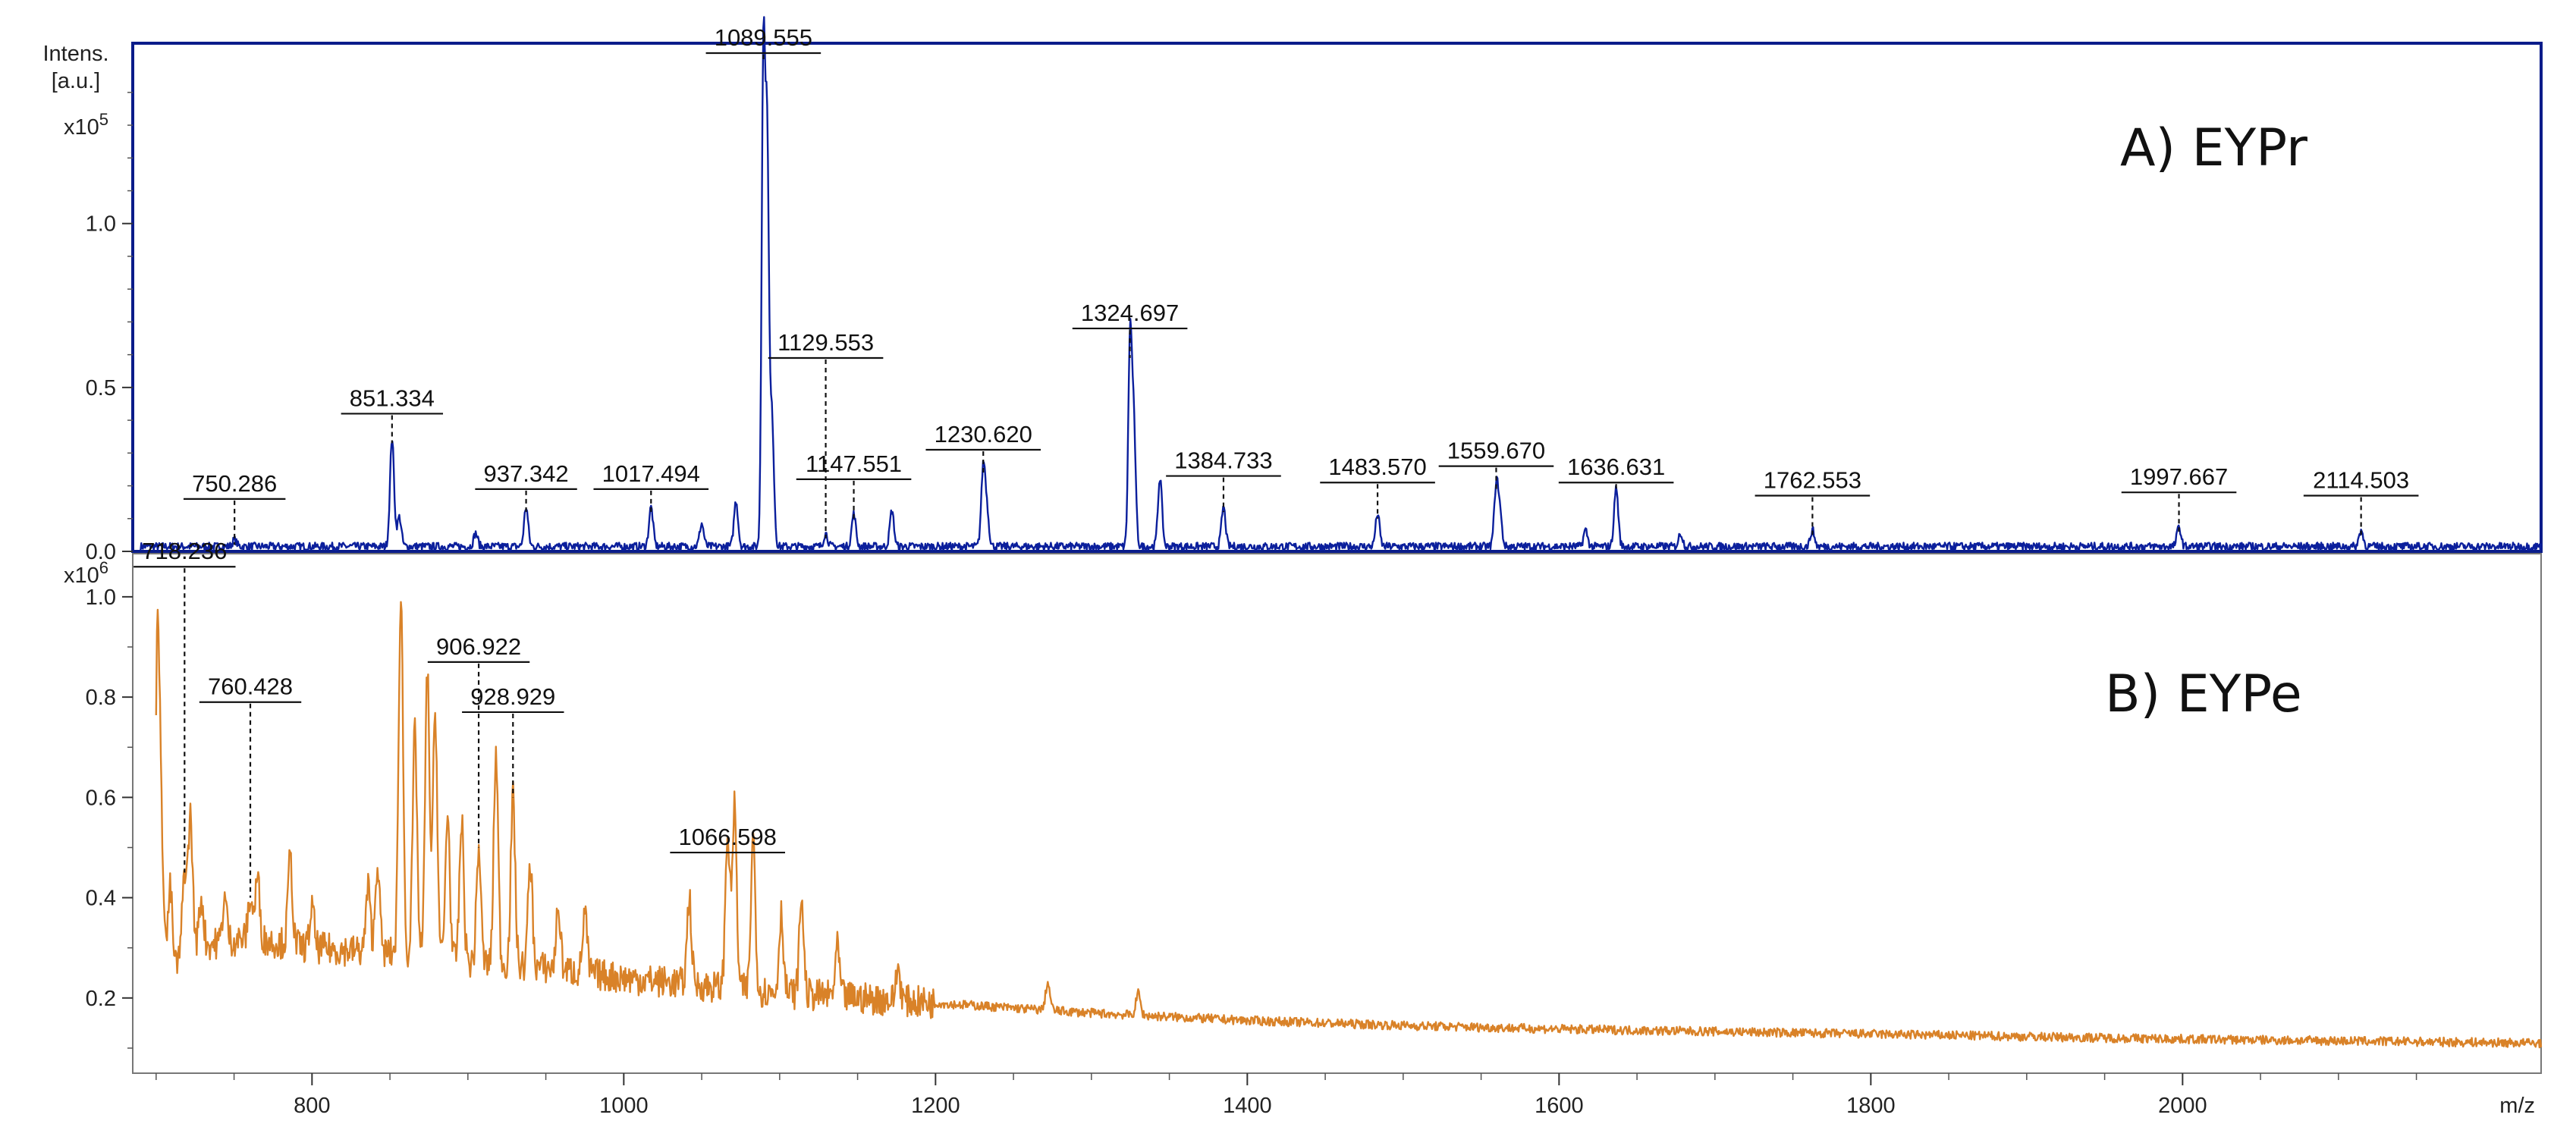  What do you see at coordinates (76, 81) in the screenshot?
I see `panel-a-ylabel-line2: [a.u.]` at bounding box center [76, 81].